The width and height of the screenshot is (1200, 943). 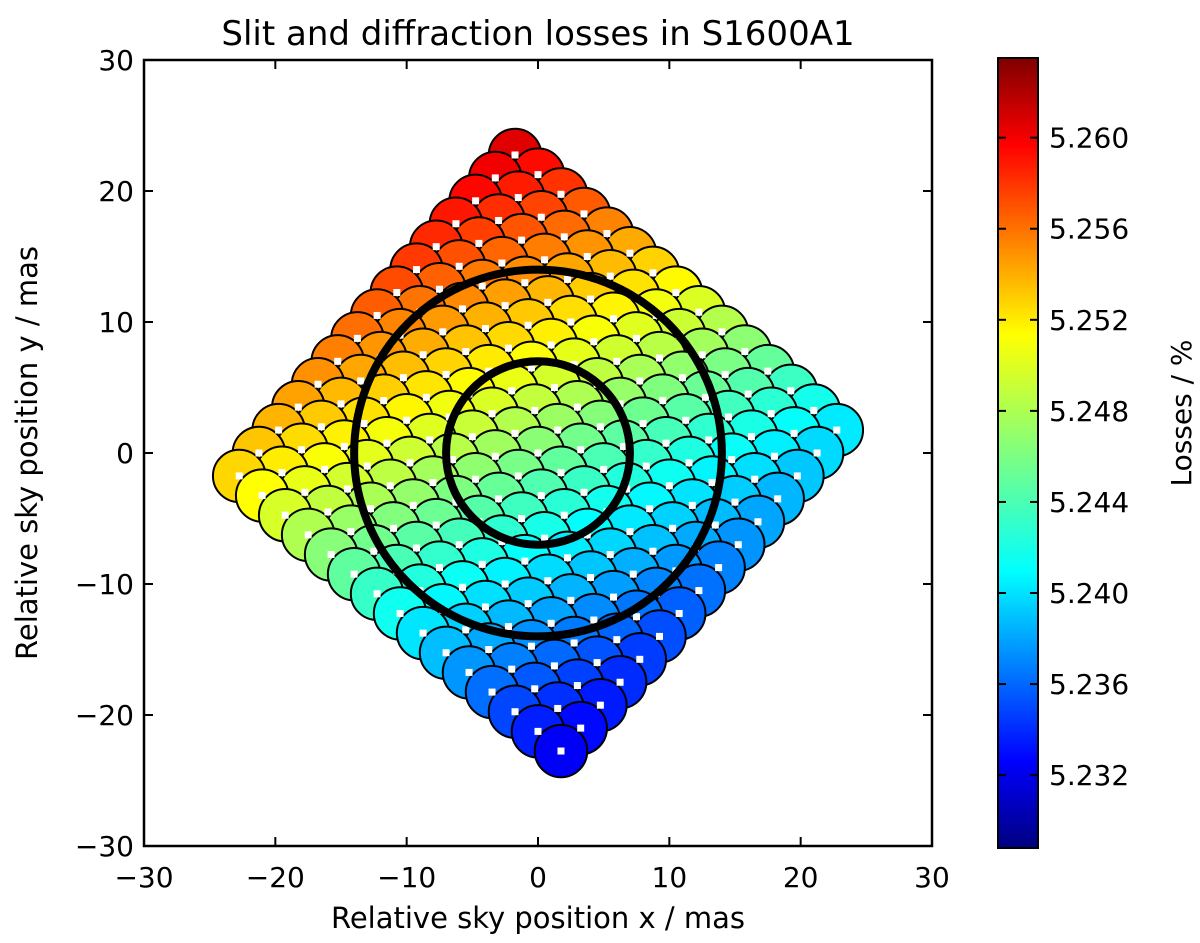 What do you see at coordinates (1089, 684) in the screenshot?
I see `colorbar-tick-label: 5.236` at bounding box center [1089, 684].